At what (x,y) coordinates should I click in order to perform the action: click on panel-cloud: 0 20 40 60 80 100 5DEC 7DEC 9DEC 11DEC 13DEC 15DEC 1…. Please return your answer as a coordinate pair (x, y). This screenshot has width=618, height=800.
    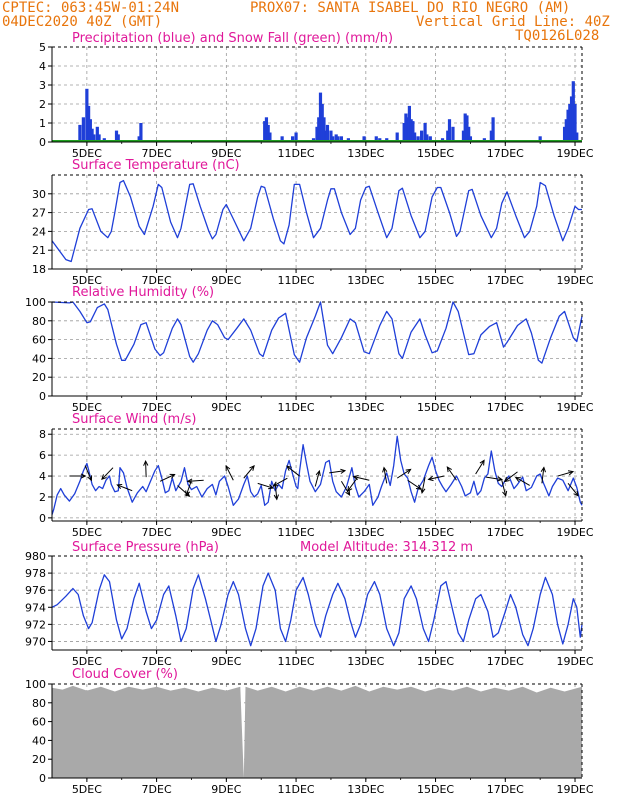
    Looking at the image, I should click on (309, 731).